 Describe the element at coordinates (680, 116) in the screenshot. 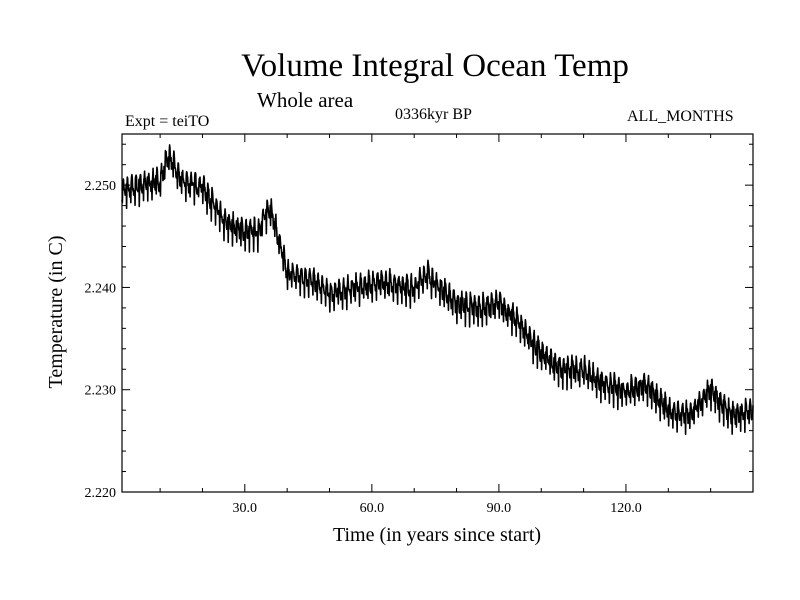

I see `months-label: ALL_MONTHS` at that location.